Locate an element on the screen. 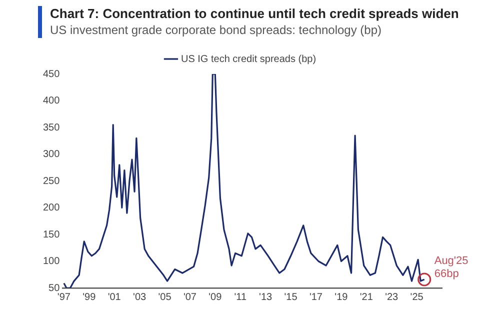 The width and height of the screenshot is (500, 311). y-tick-label: 350 is located at coordinates (51, 128).